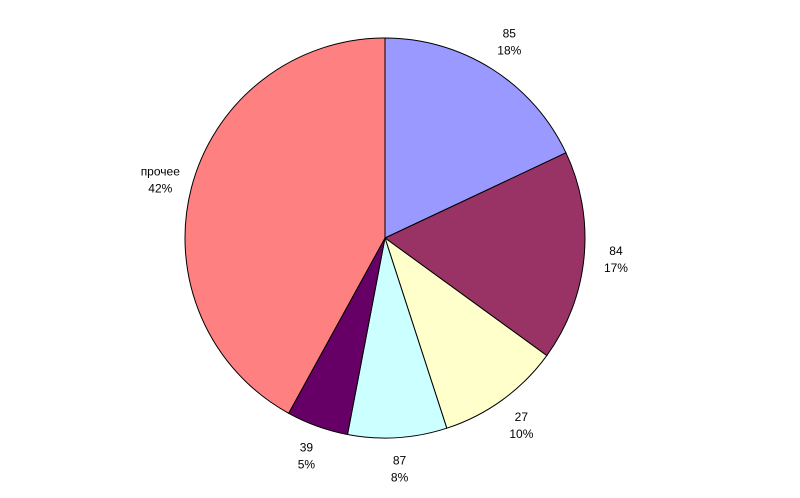  I want to click on slice-category-label: 85, so click(510, 33).